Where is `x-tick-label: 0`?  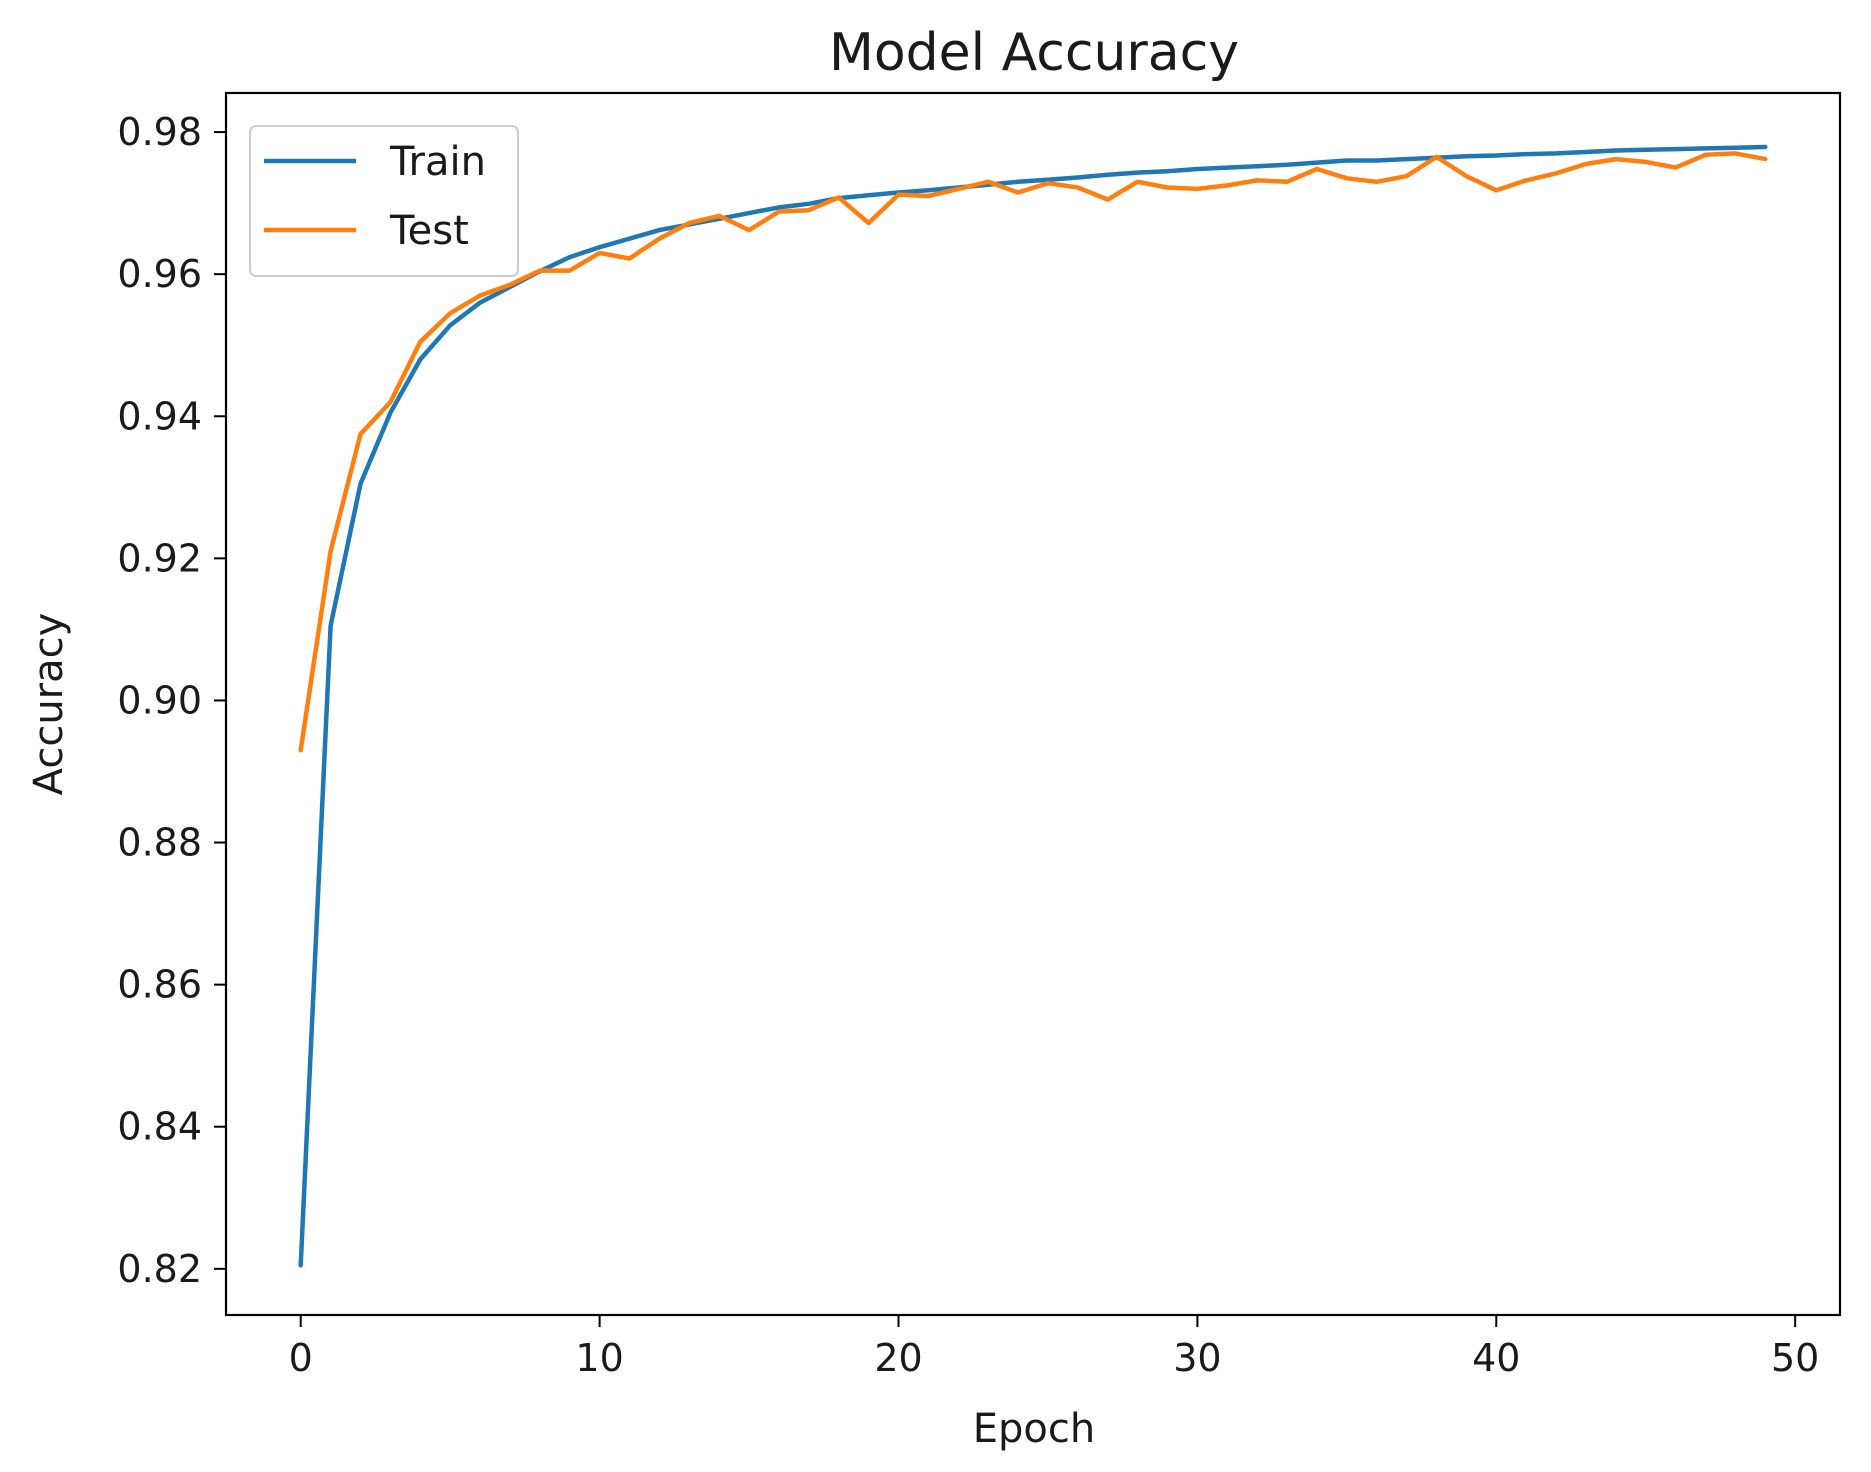 x-tick-label: 0 is located at coordinates (301, 1358).